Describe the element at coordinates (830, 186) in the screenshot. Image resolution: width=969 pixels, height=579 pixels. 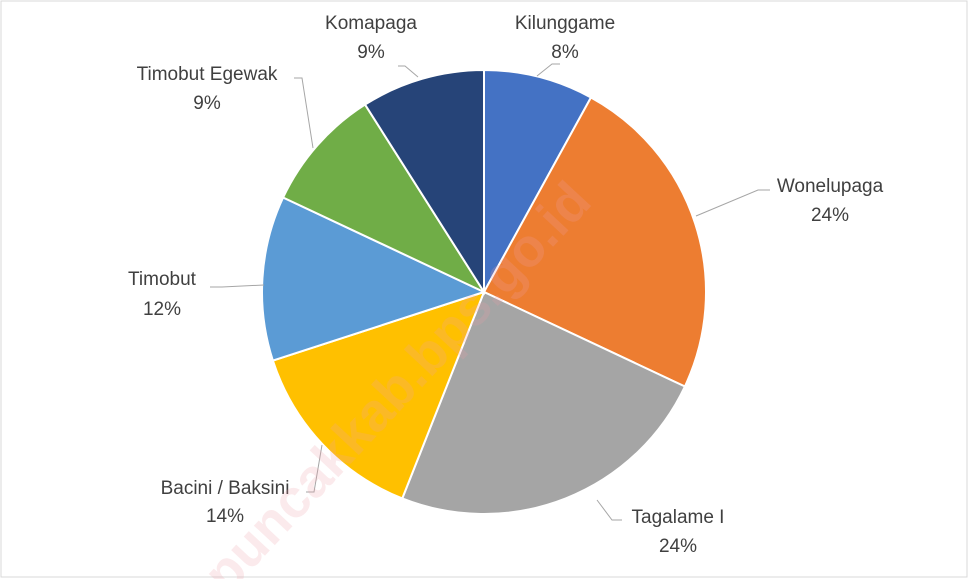
I see `slice-label: Wonelupaga` at that location.